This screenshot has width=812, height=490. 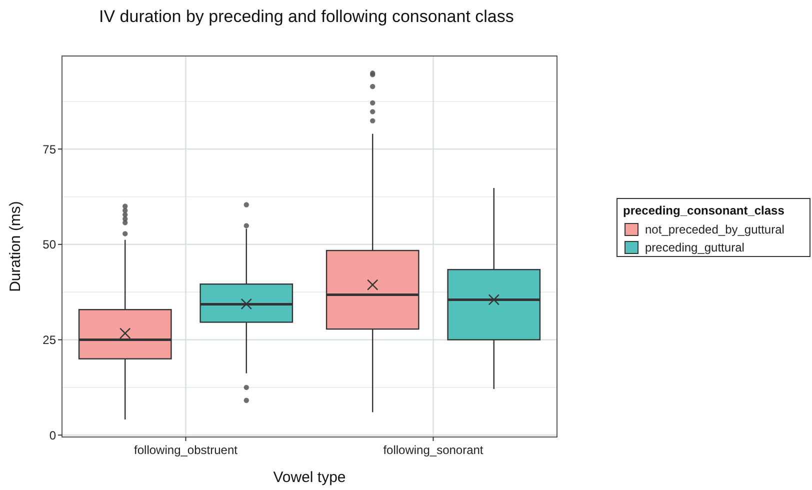 I want to click on chart-title: IV duration by preceding and following consonant class, so click(x=306, y=16).